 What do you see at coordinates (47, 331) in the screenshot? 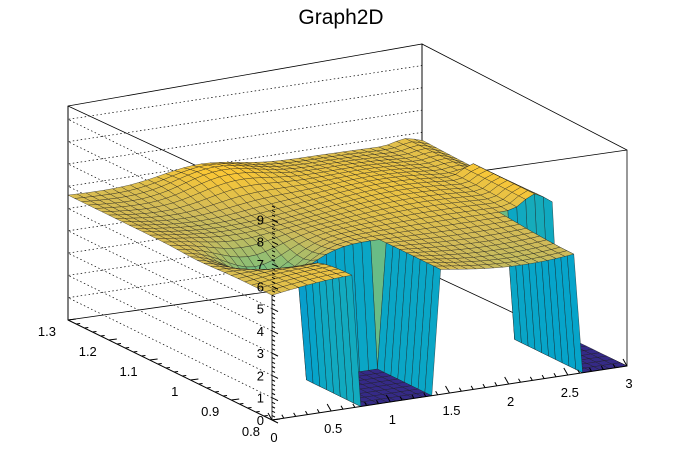
I see `y-tick-label: 1.3` at bounding box center [47, 331].